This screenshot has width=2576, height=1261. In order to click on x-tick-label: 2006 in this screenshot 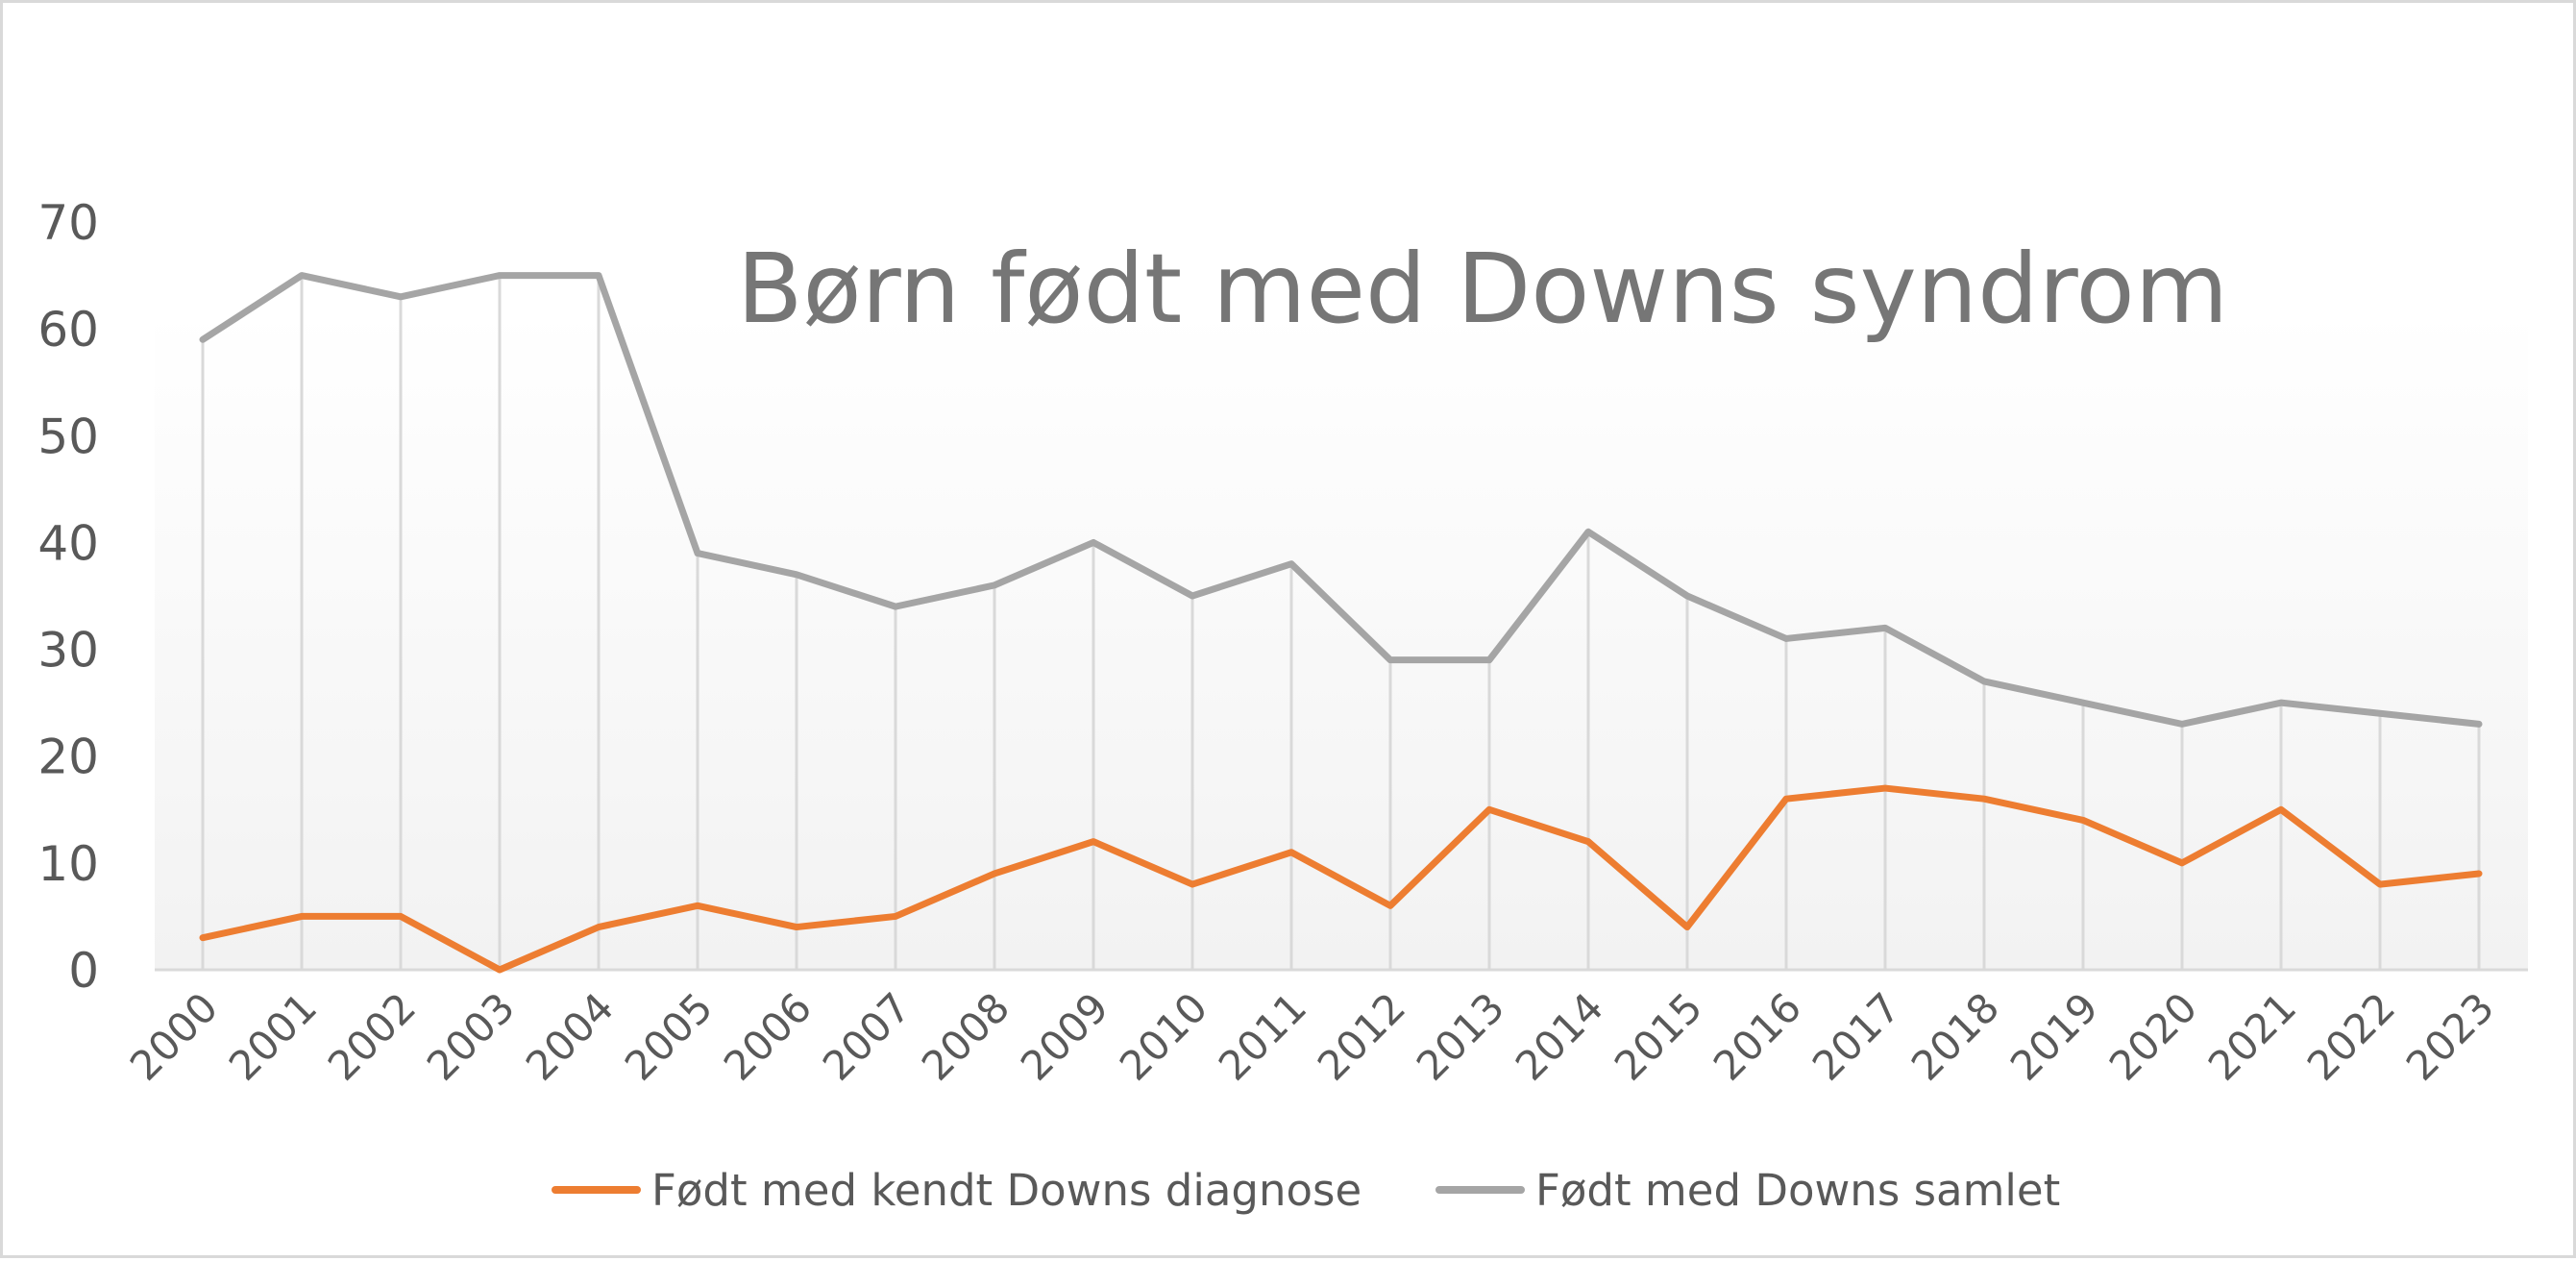, I will do `click(768, 1036)`.